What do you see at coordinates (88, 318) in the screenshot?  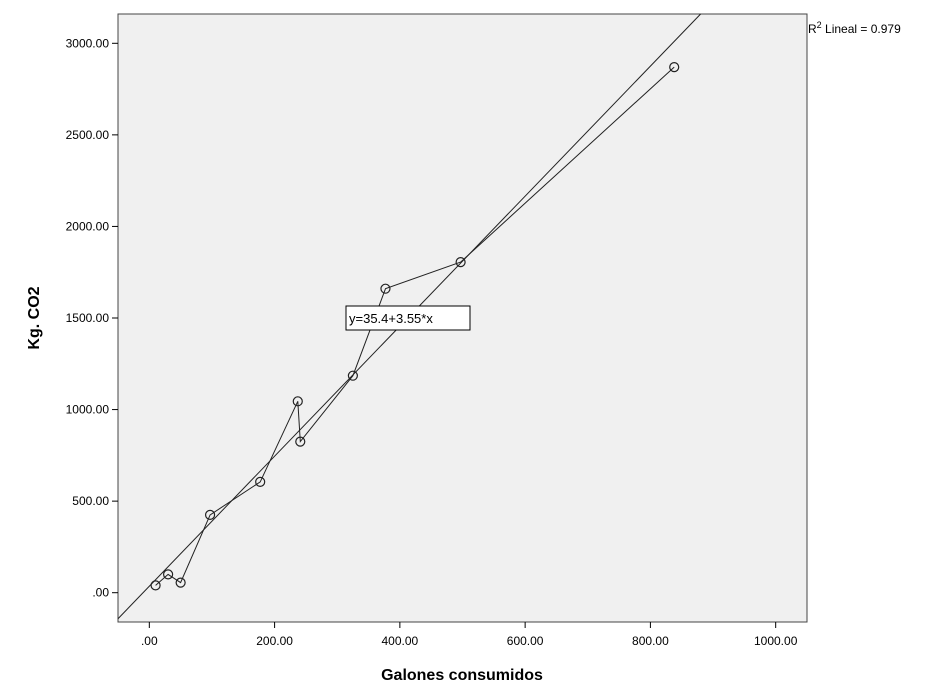 I see `y-tick-label: 1500.00` at bounding box center [88, 318].